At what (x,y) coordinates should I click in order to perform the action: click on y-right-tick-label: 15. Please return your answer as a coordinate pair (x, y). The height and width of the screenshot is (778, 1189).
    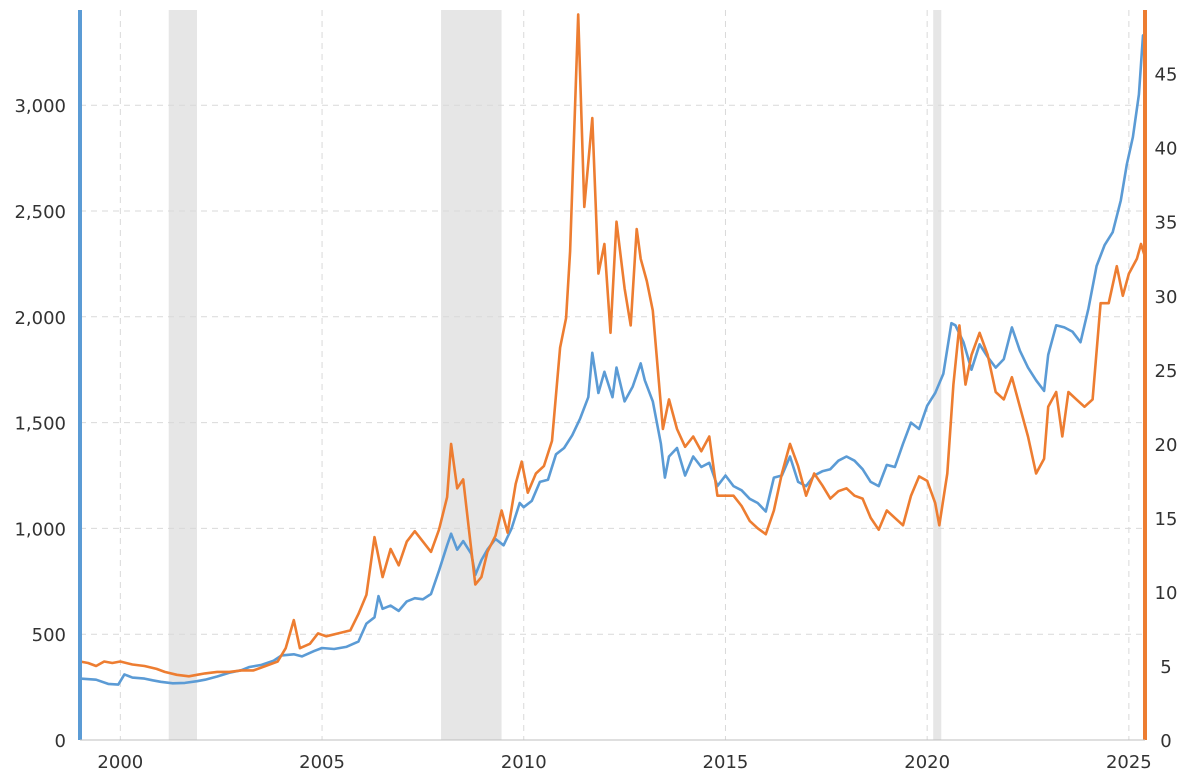
    Looking at the image, I should click on (1166, 519).